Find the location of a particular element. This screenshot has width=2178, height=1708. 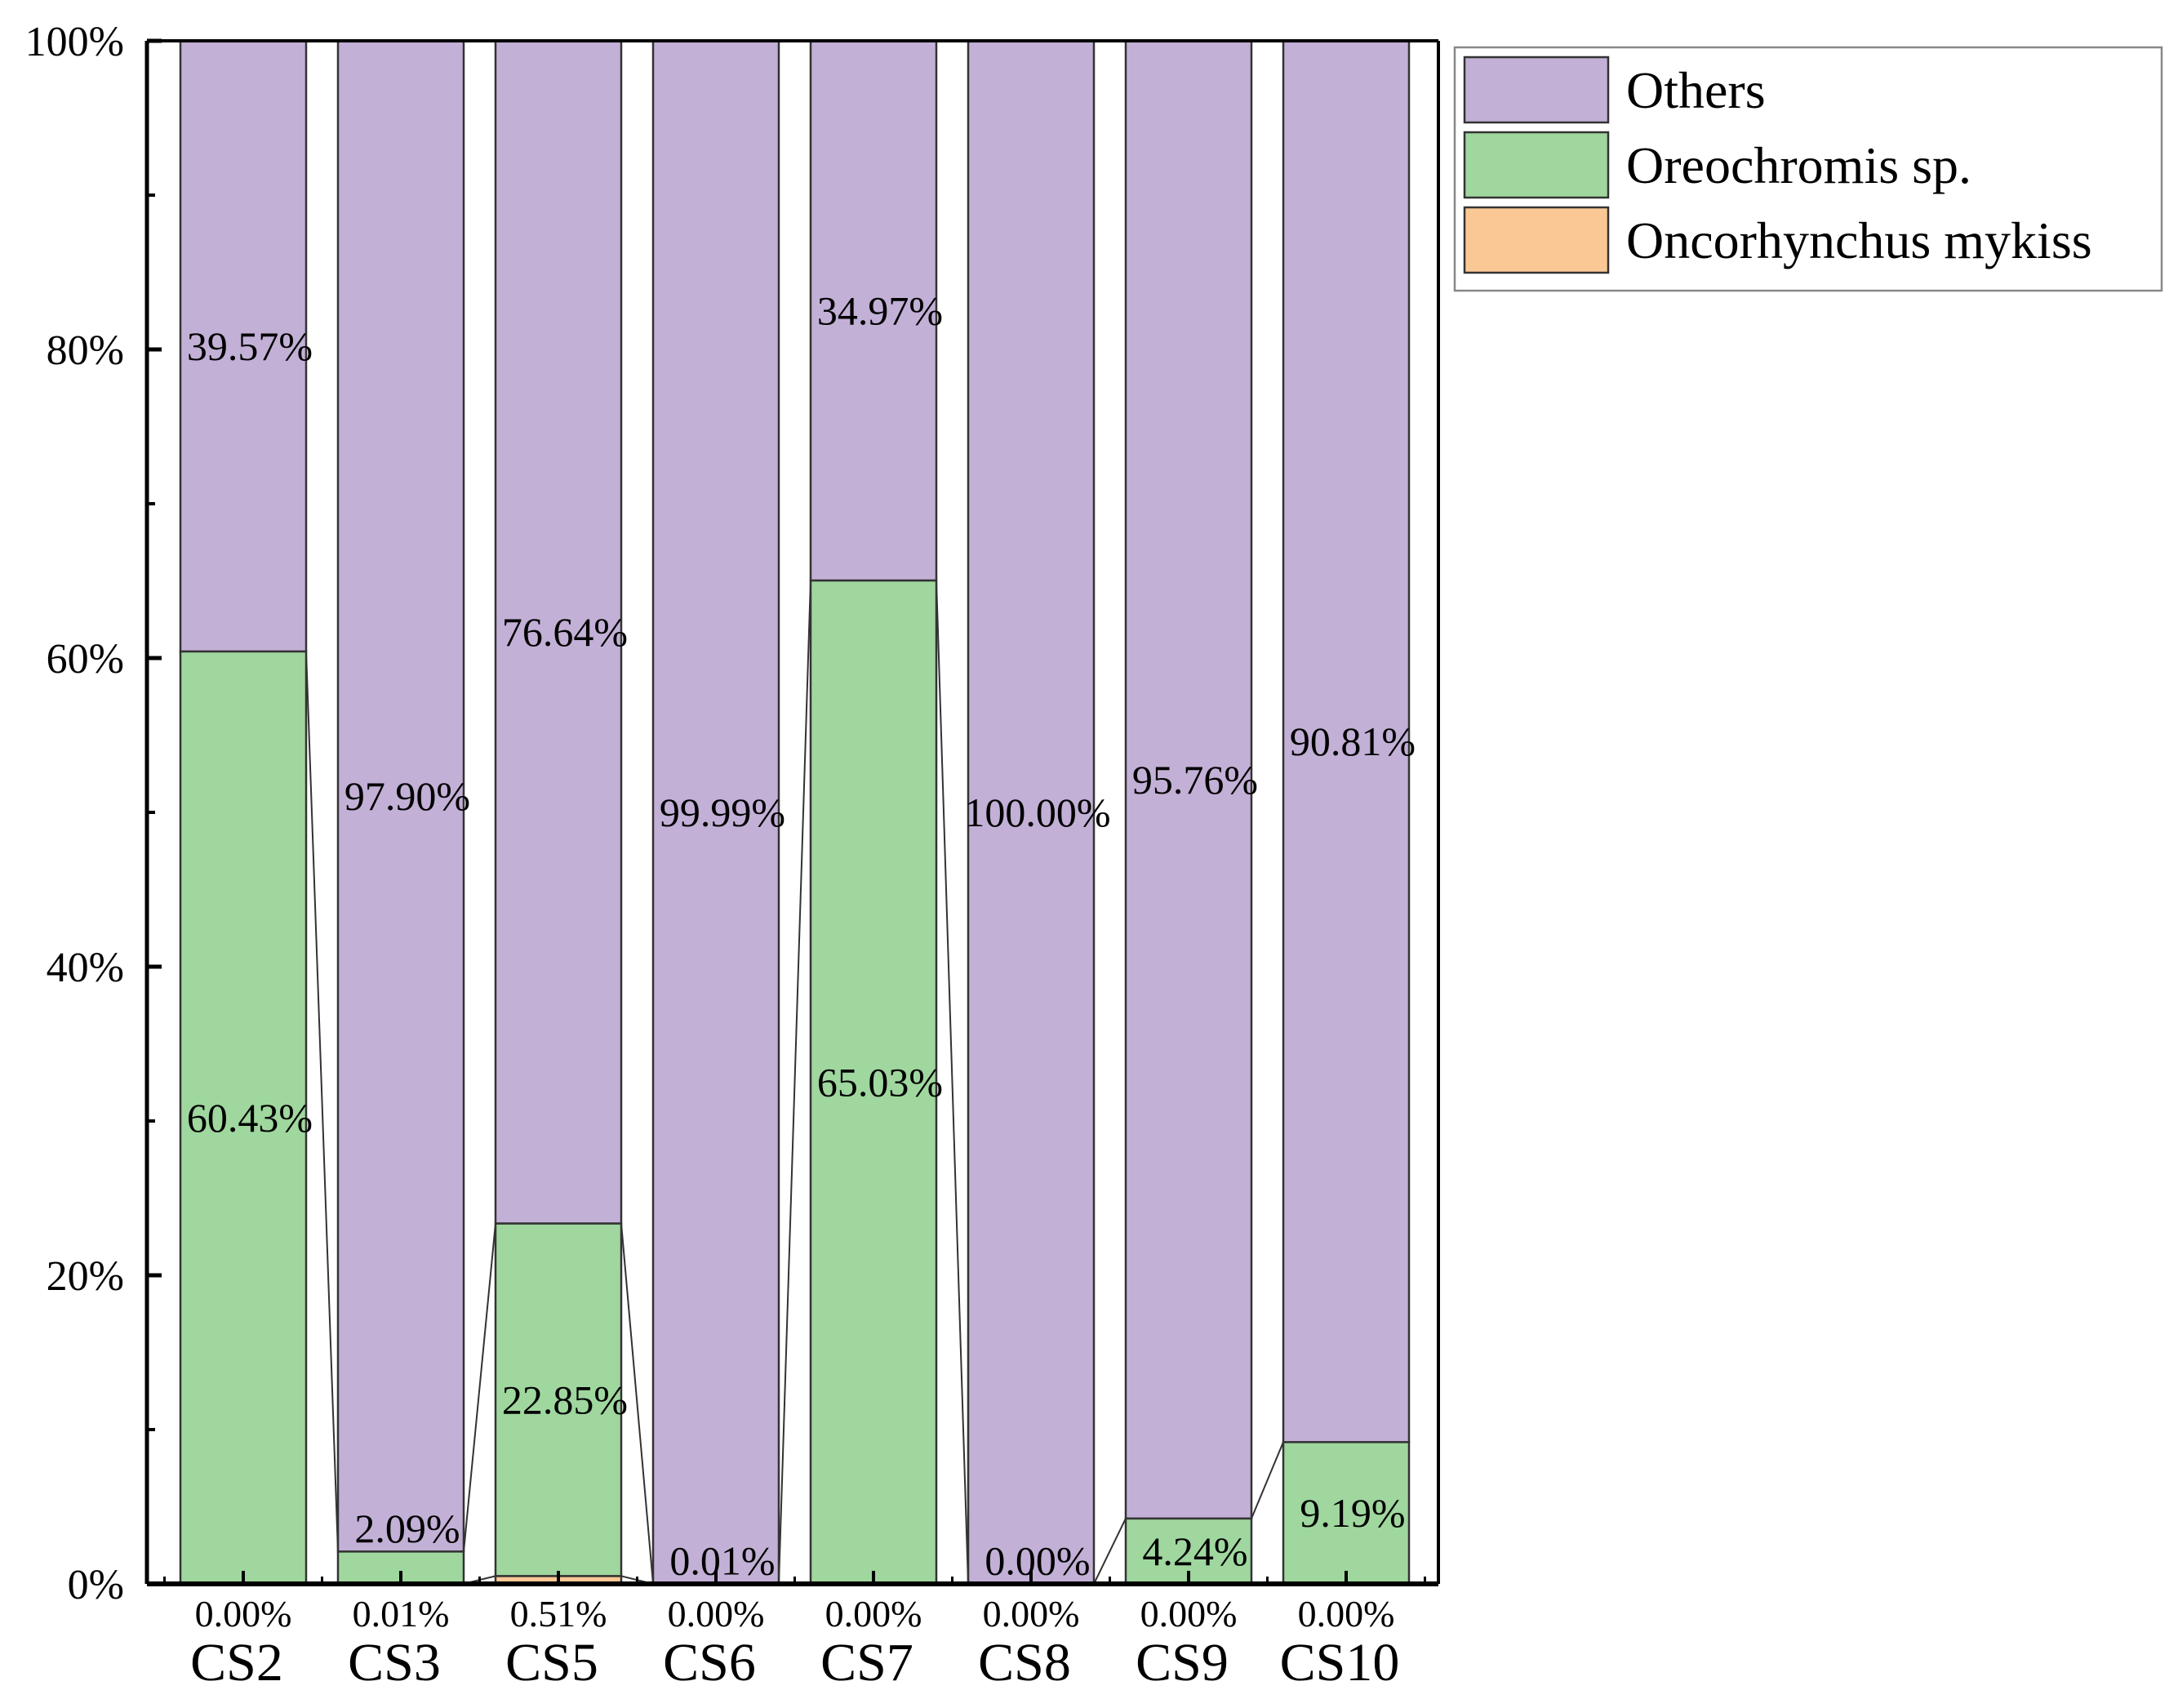

bar-others-cs10 is located at coordinates (1346, 741).